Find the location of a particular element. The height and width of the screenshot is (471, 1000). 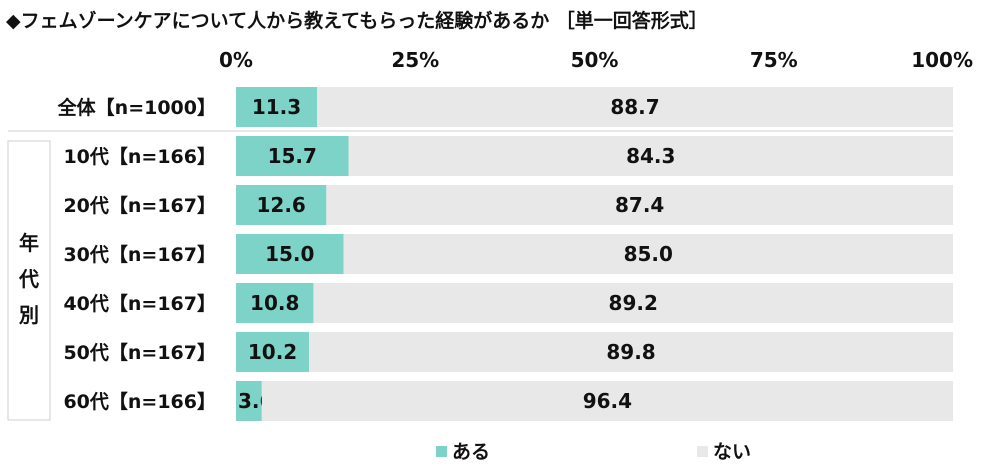

value-label: 88.7 is located at coordinates (634, 107).